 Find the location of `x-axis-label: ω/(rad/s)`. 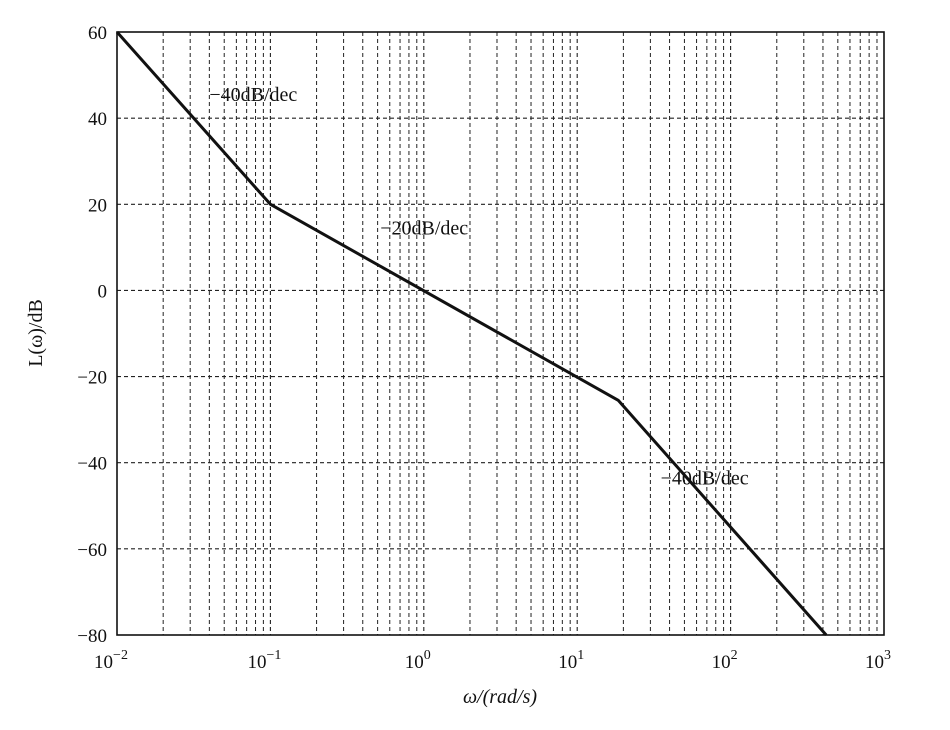

x-axis-label: ω/(rad/s) is located at coordinates (500, 697).